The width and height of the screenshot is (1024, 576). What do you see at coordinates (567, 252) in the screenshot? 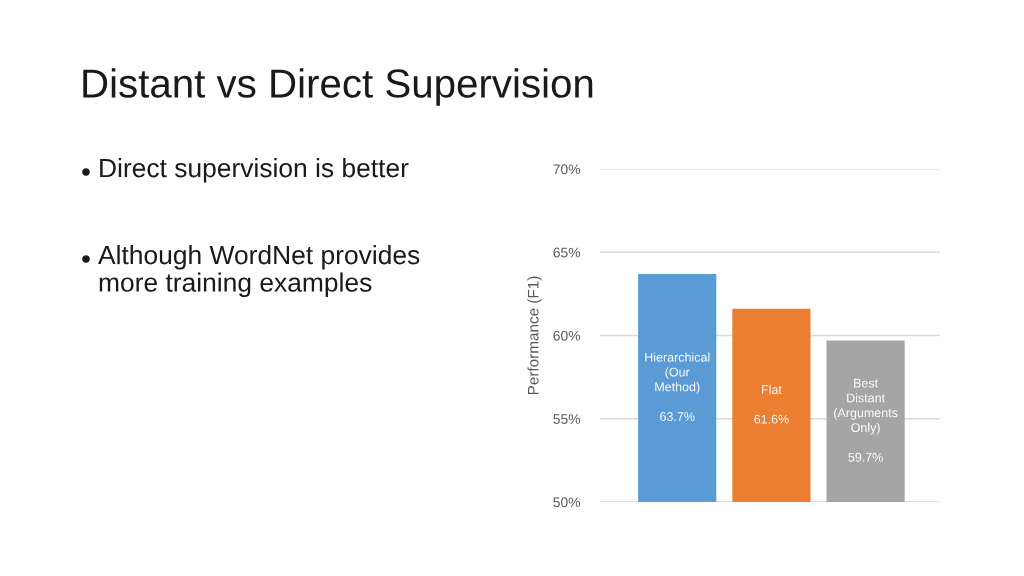
I see `y-tick-label: 65%` at bounding box center [567, 252].